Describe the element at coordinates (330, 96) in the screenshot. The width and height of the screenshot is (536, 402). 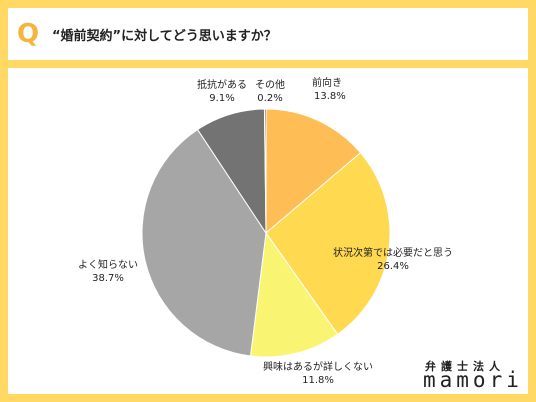
I see `slice-value-1: 13.8%` at that location.